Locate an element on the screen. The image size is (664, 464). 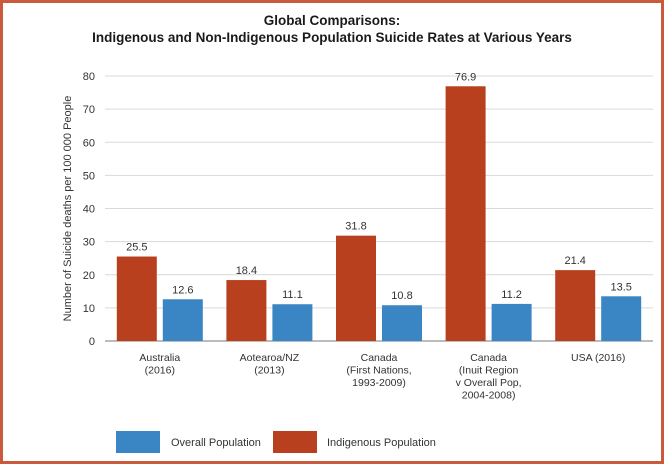
overall-value-label: 10.8 is located at coordinates (401, 296).